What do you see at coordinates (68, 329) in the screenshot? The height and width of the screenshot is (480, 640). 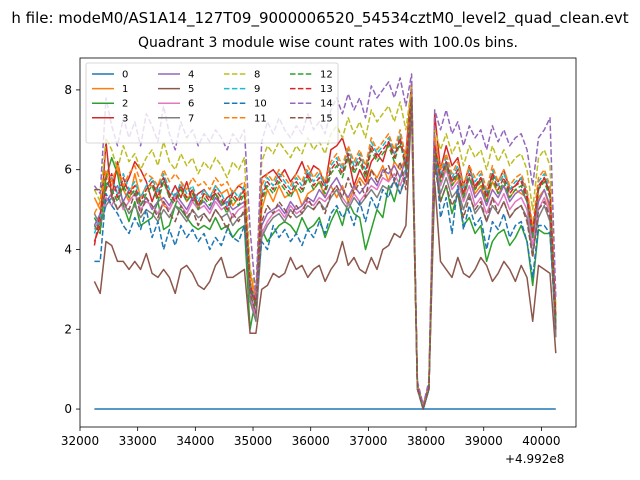 I see `y-tick-label: 2` at bounding box center [68, 329].